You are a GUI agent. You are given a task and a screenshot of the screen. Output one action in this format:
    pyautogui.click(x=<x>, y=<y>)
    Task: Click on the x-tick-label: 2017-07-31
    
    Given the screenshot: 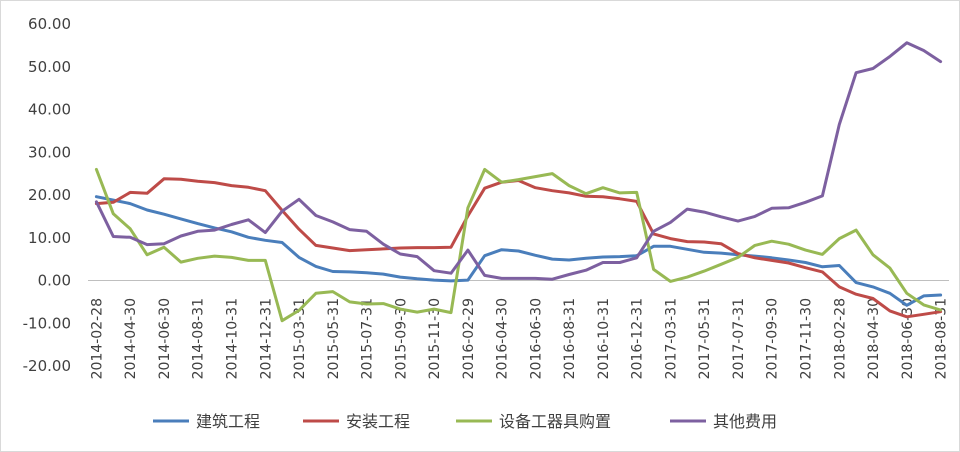 What is the action you would take?
    pyautogui.click(x=739, y=338)
    